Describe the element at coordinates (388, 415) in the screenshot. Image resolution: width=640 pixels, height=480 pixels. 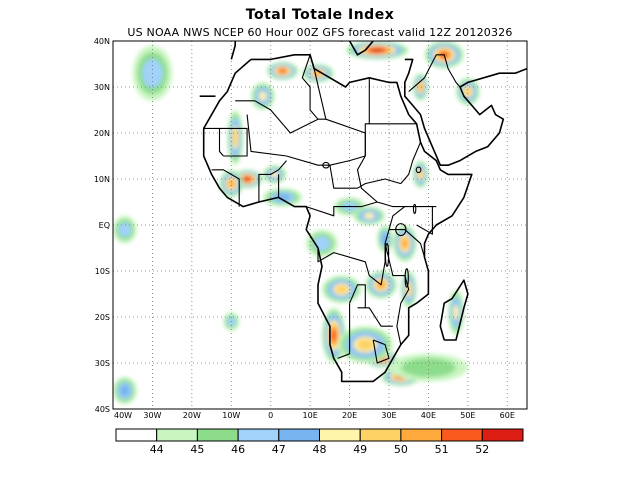
I see `longitude-label: 30E` at that location.